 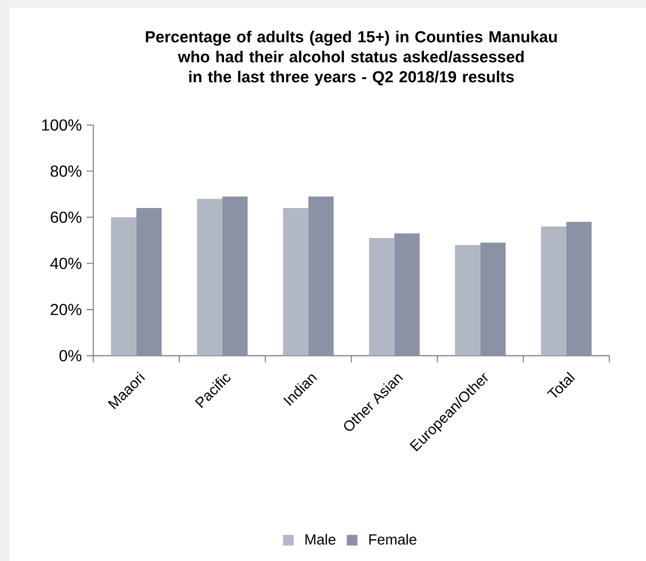 I want to click on legend-label: Female, so click(x=392, y=539).